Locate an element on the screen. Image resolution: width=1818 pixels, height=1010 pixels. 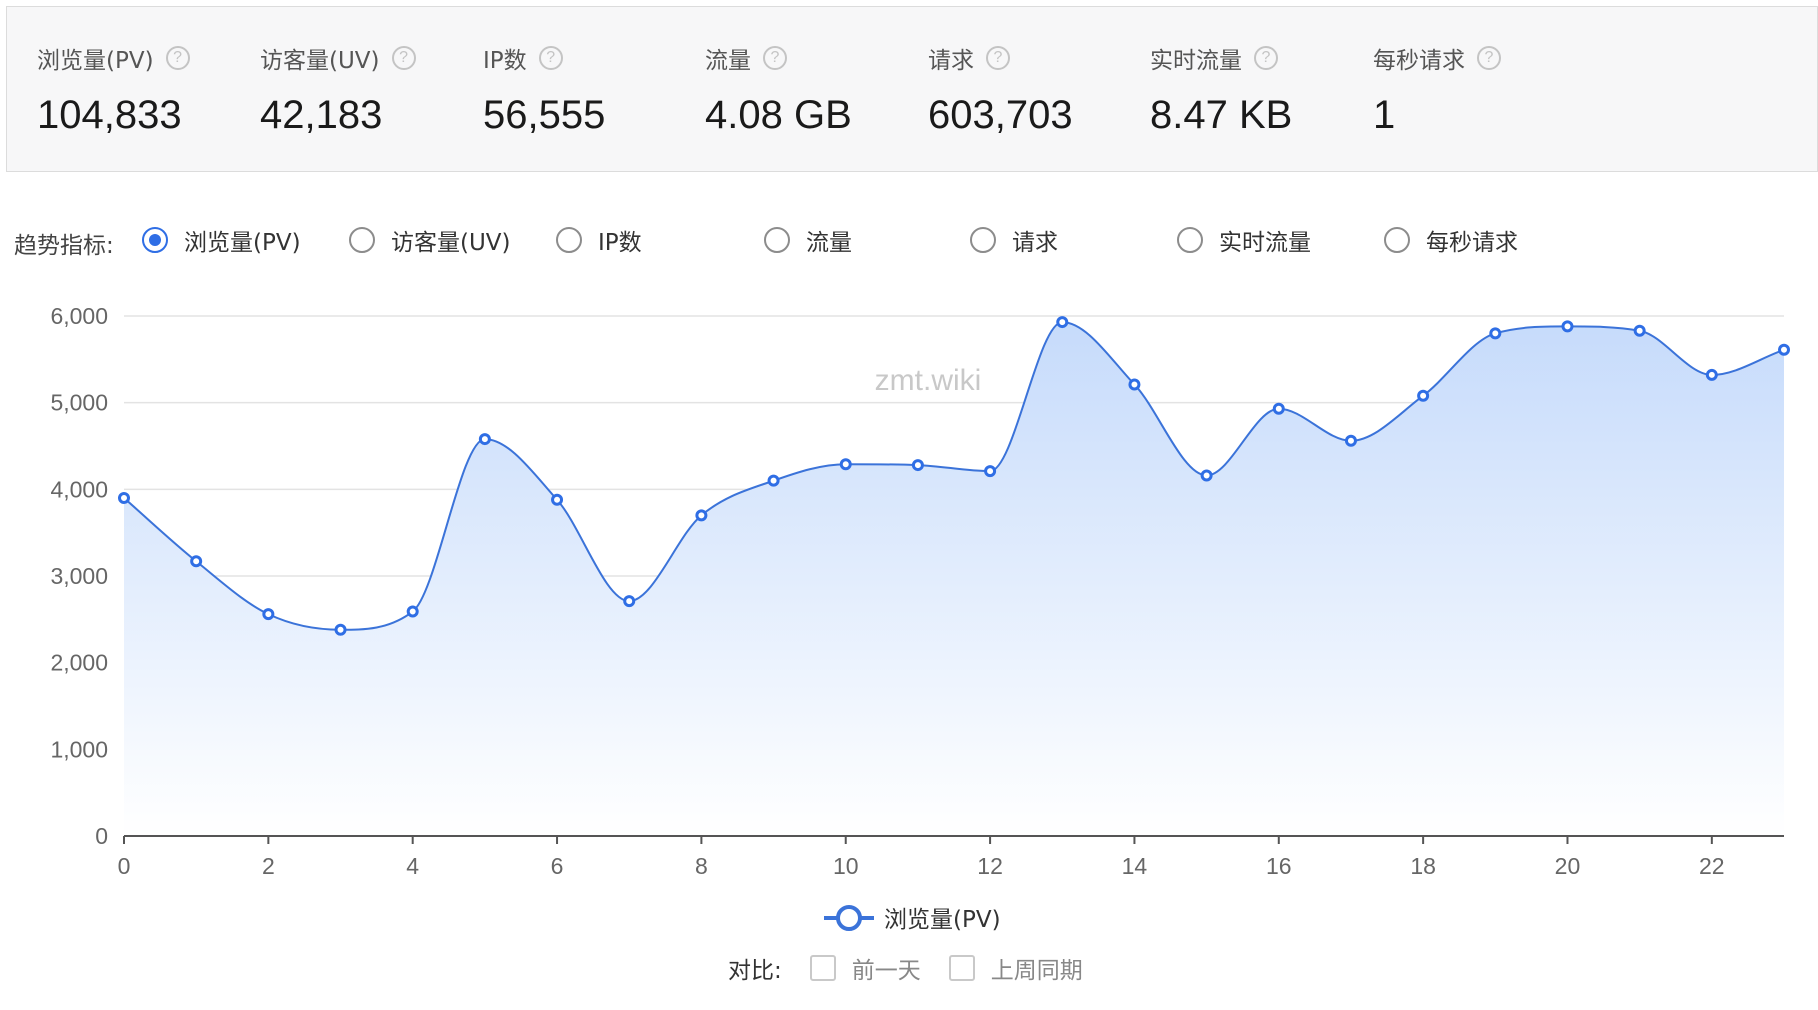
trend-option-label: 浏览量(PV) is located at coordinates (242, 243).